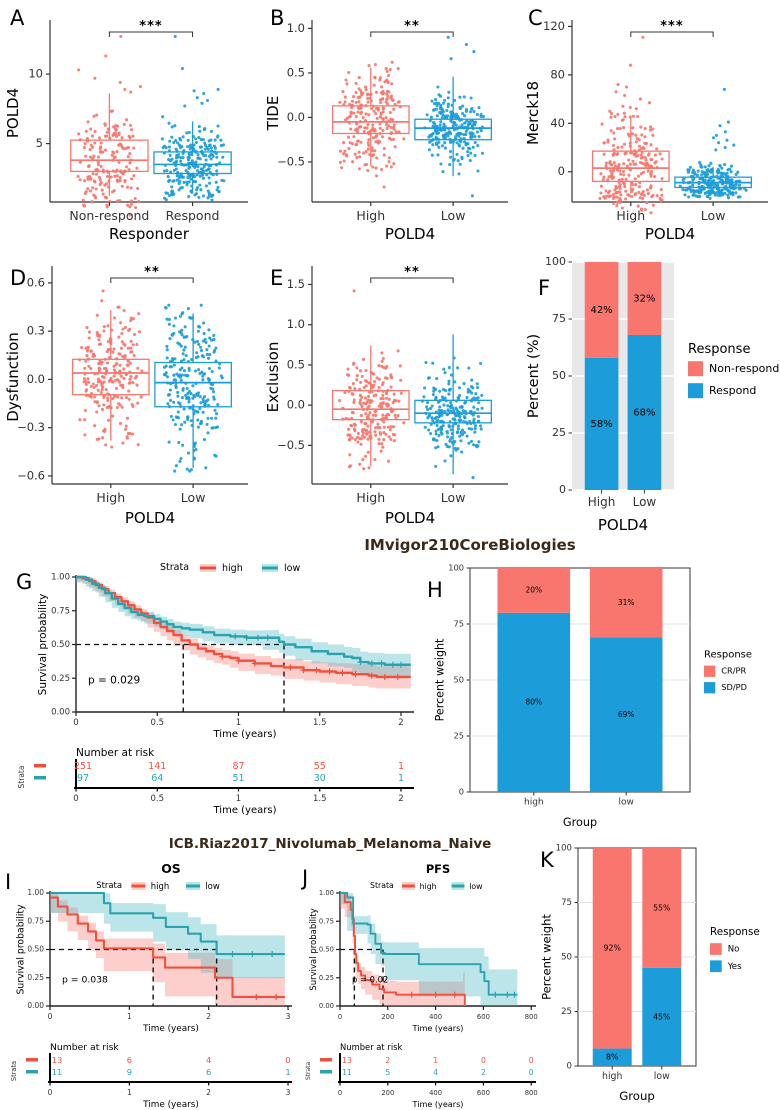 Image resolution: width=780 pixels, height=1110 pixels. I want to click on svg-text: 5, so click(39, 143).